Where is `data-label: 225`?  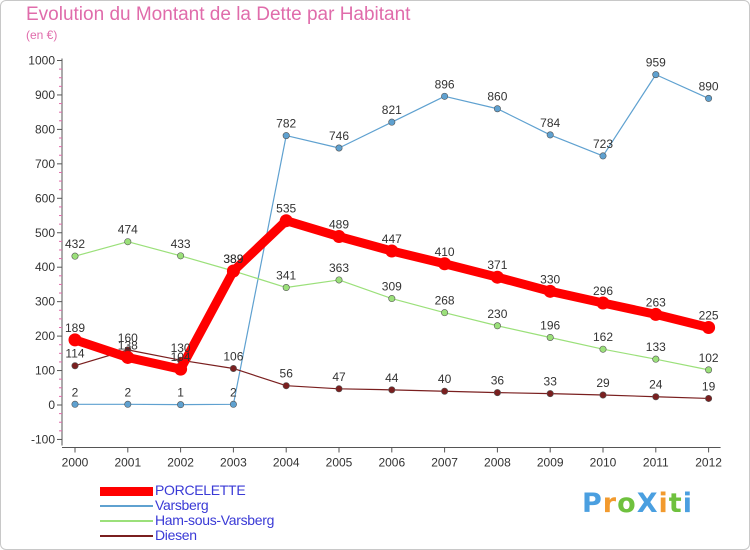
data-label: 225 is located at coordinates (709, 315).